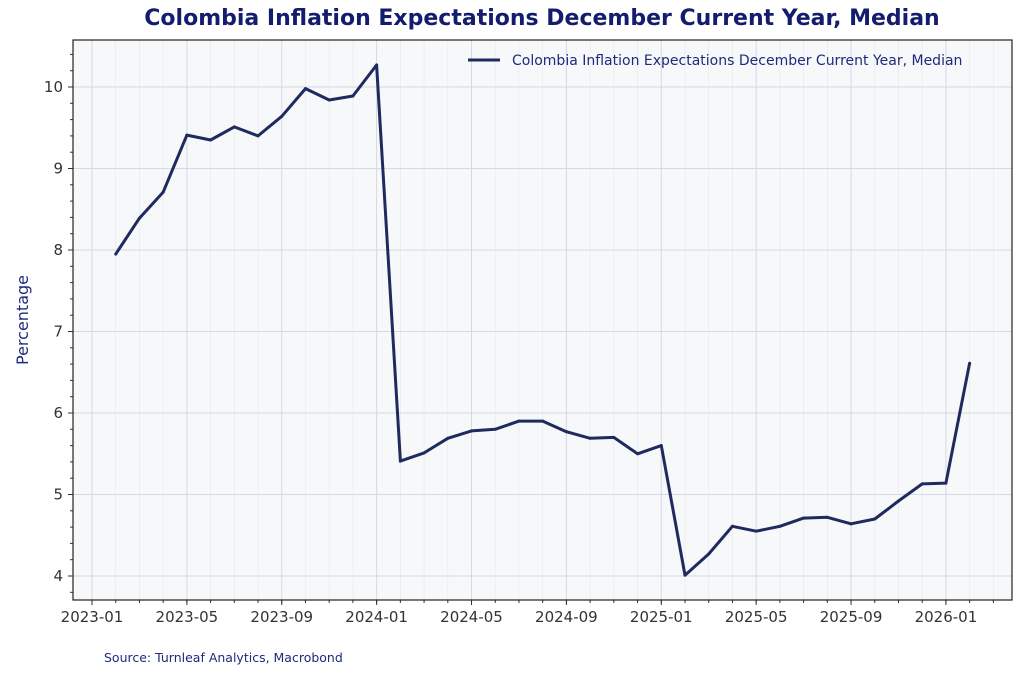 This screenshot has width=1024, height=678. What do you see at coordinates (376, 617) in the screenshot?
I see `x-tick-label: 2024-01` at bounding box center [376, 617].